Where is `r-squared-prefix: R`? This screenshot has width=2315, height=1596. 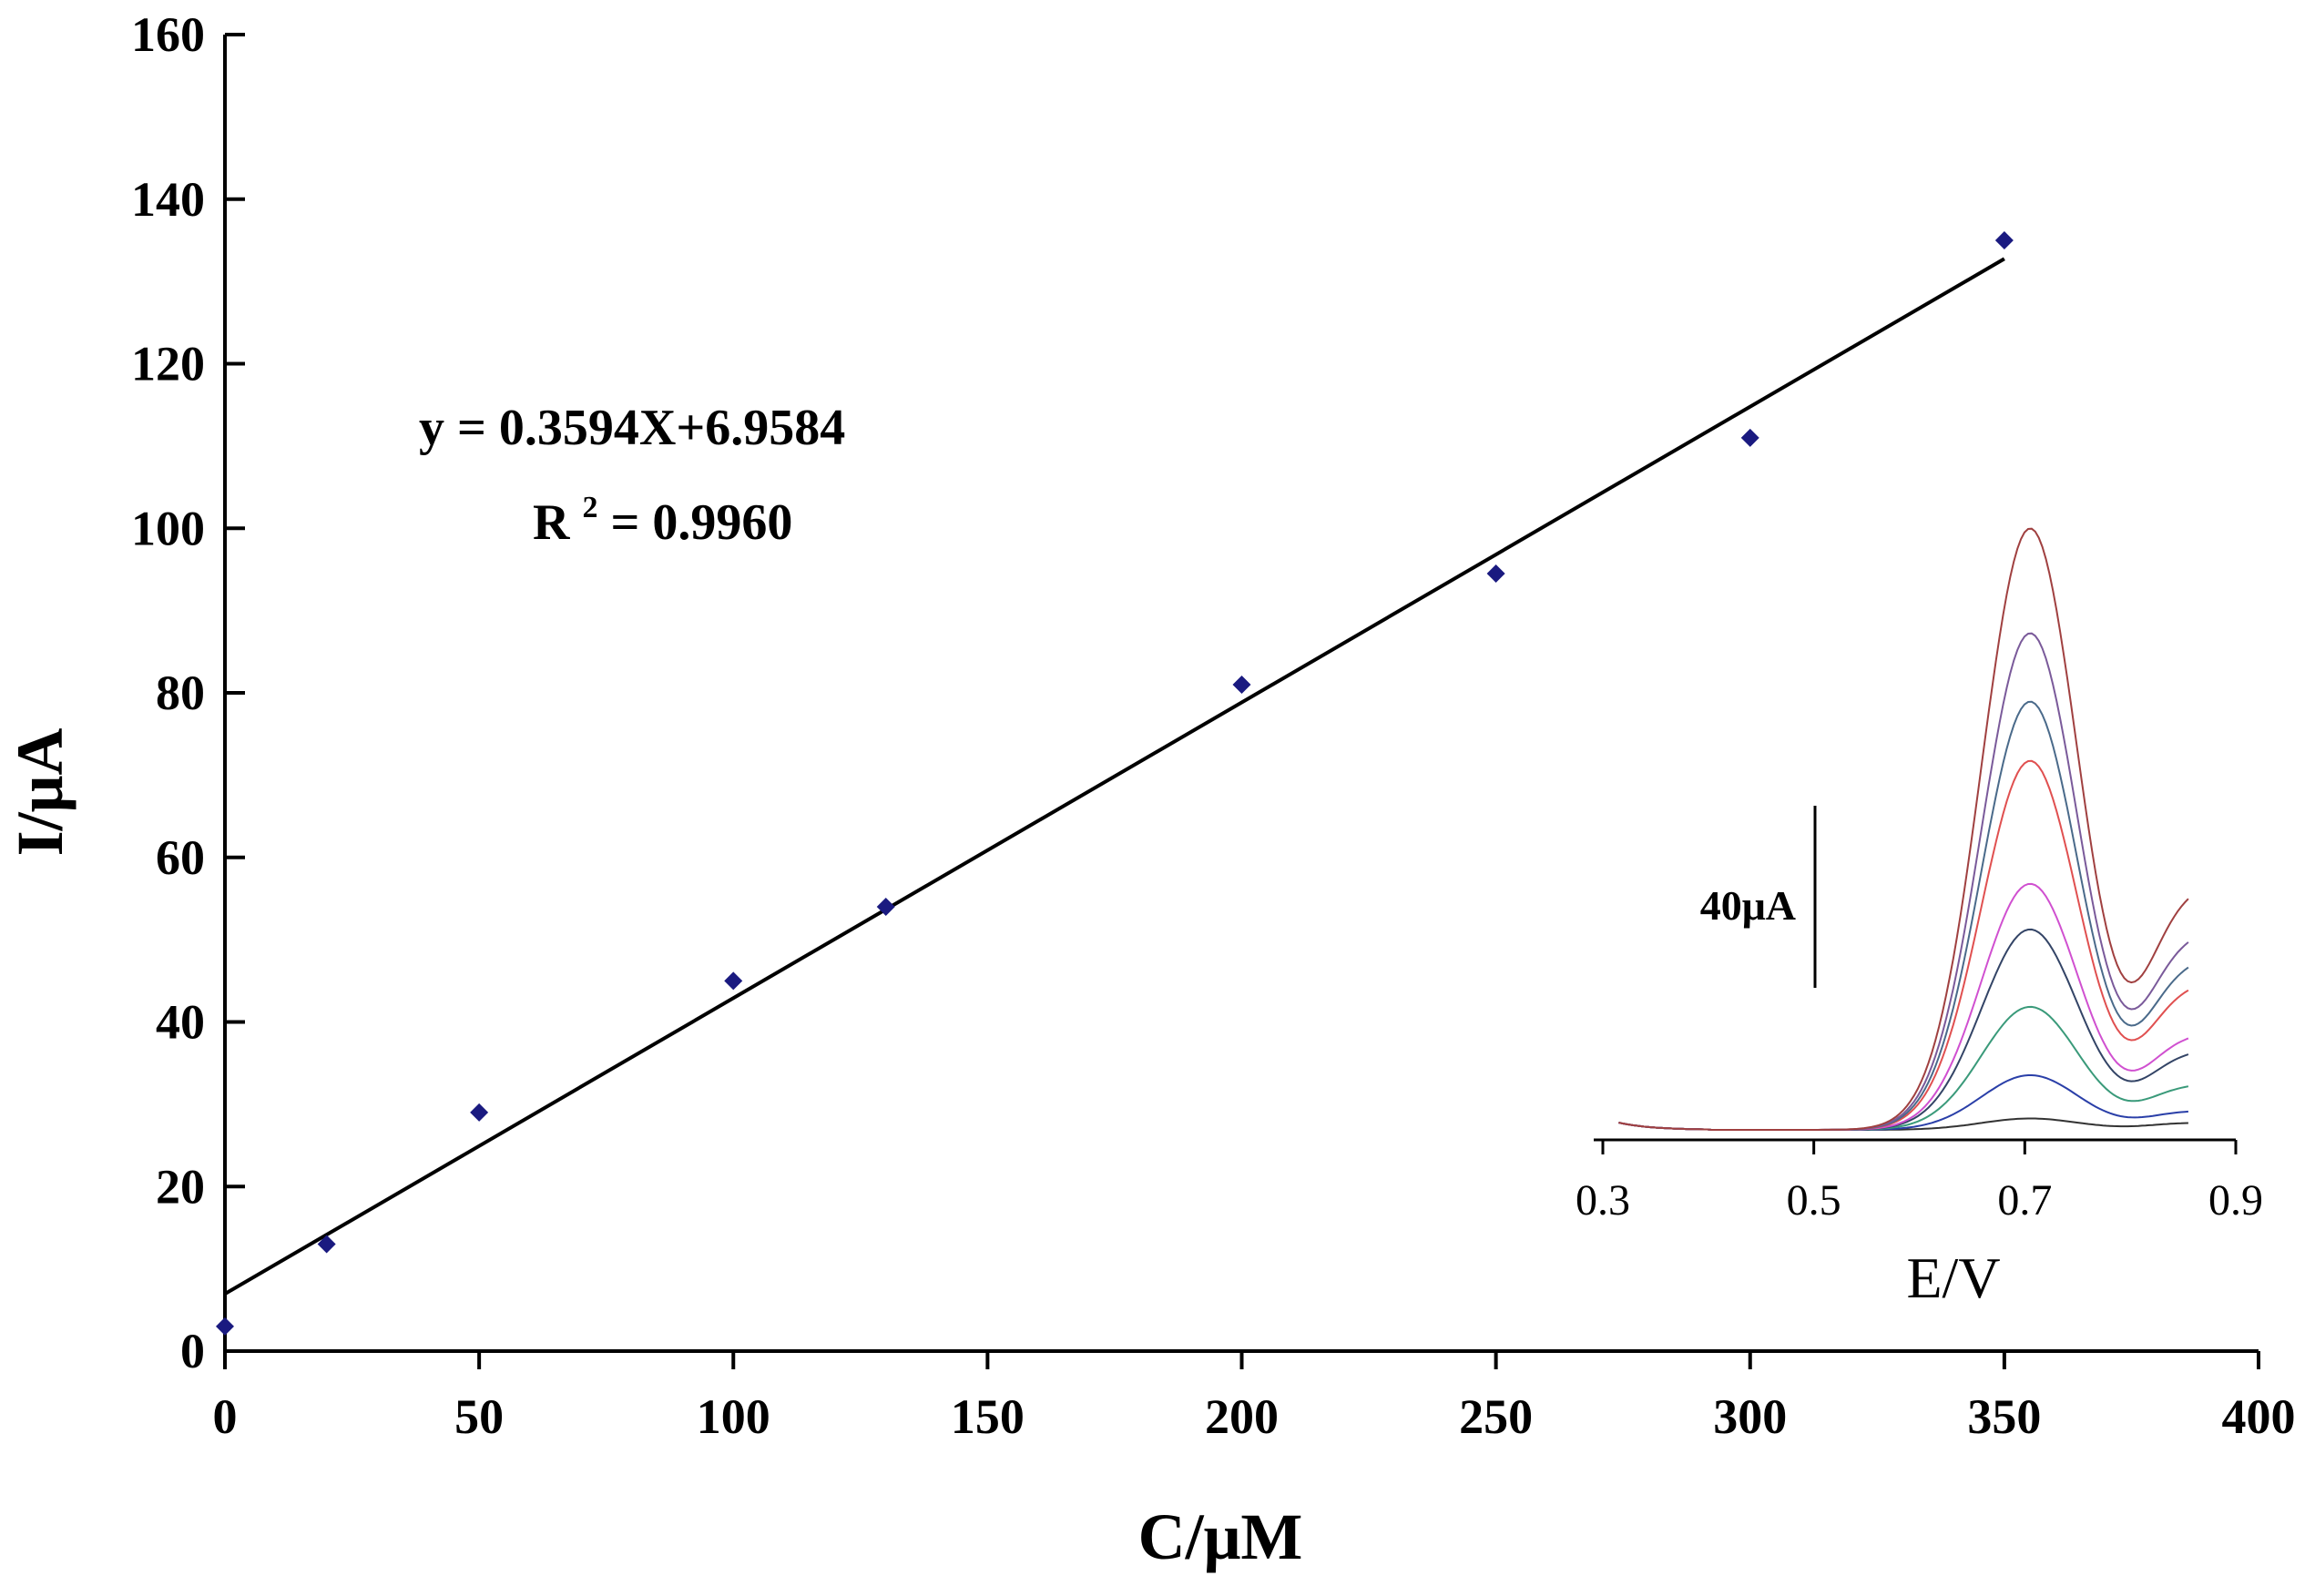 r-squared-prefix: R is located at coordinates (551, 522).